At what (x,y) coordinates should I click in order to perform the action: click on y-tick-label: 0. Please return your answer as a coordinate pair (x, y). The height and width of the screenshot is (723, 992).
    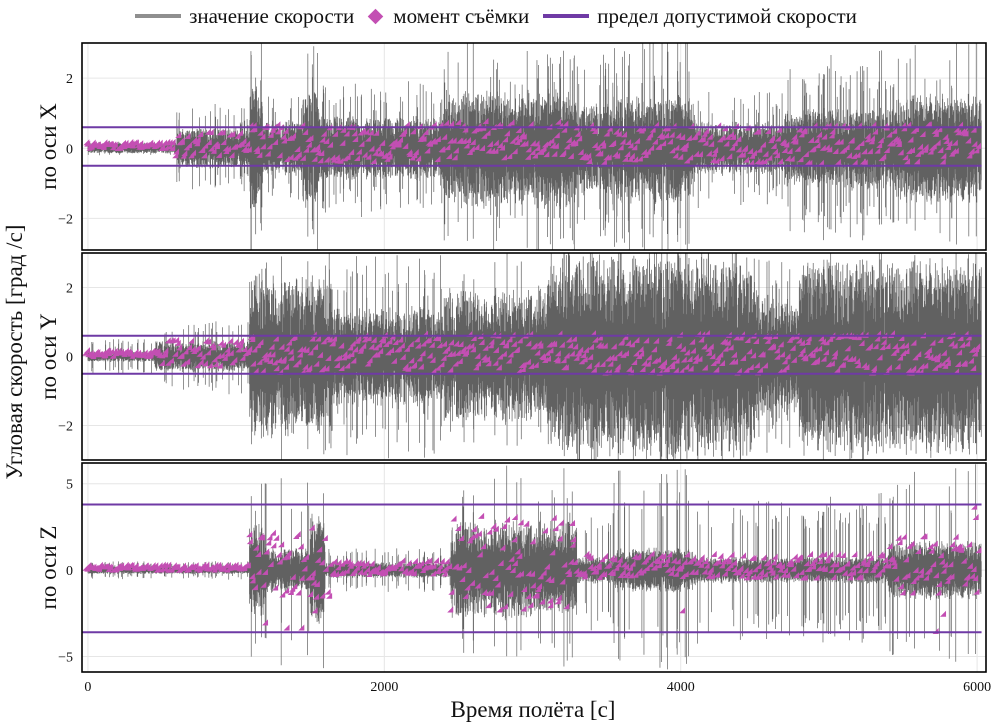
    Looking at the image, I should click on (69, 571).